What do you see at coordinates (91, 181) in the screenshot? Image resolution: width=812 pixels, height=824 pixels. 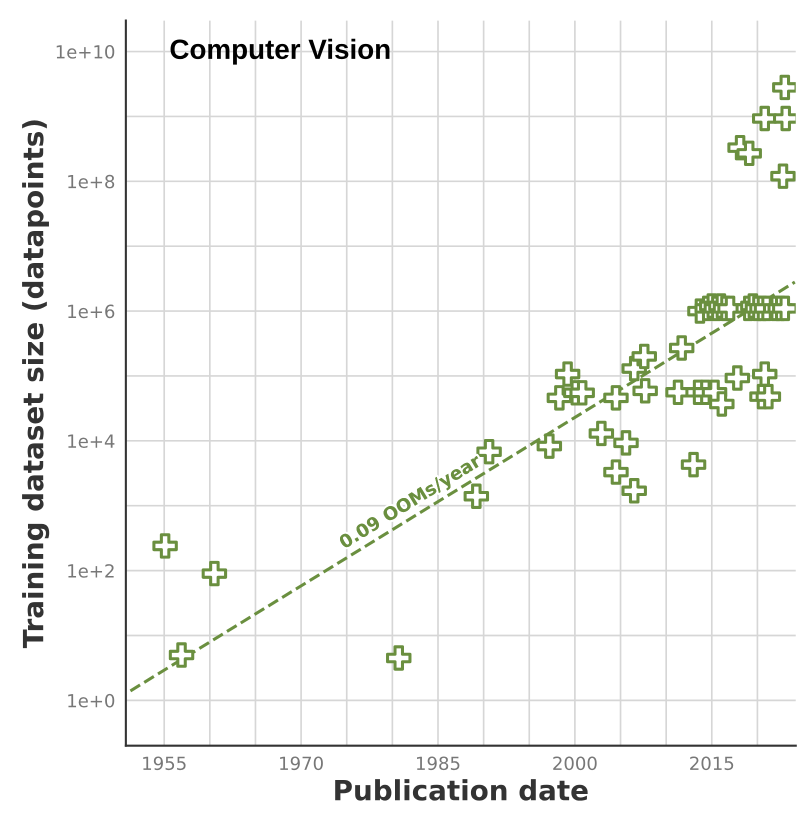 I see `y-tick-label: 1e+8` at bounding box center [91, 181].